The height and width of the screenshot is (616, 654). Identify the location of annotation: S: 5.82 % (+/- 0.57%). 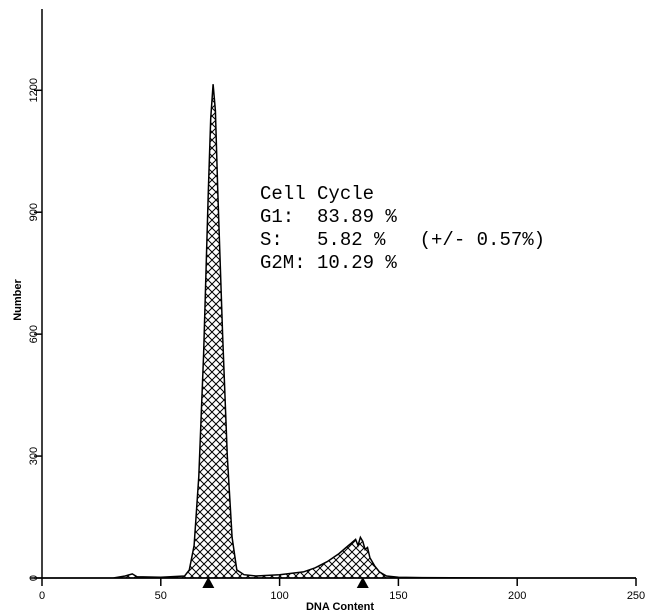
(402, 240).